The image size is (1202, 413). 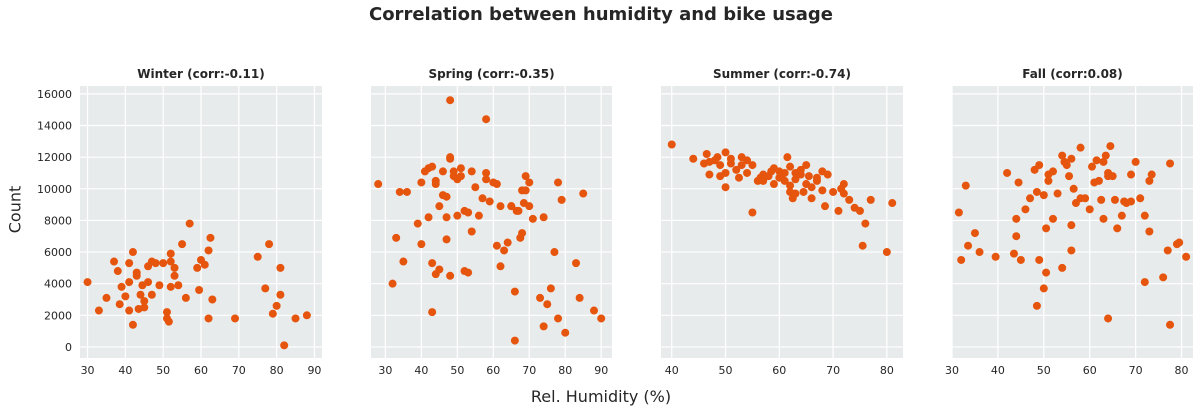 What do you see at coordinates (200, 74) in the screenshot?
I see `panel-title: Winter (corr:-0.11)` at bounding box center [200, 74].